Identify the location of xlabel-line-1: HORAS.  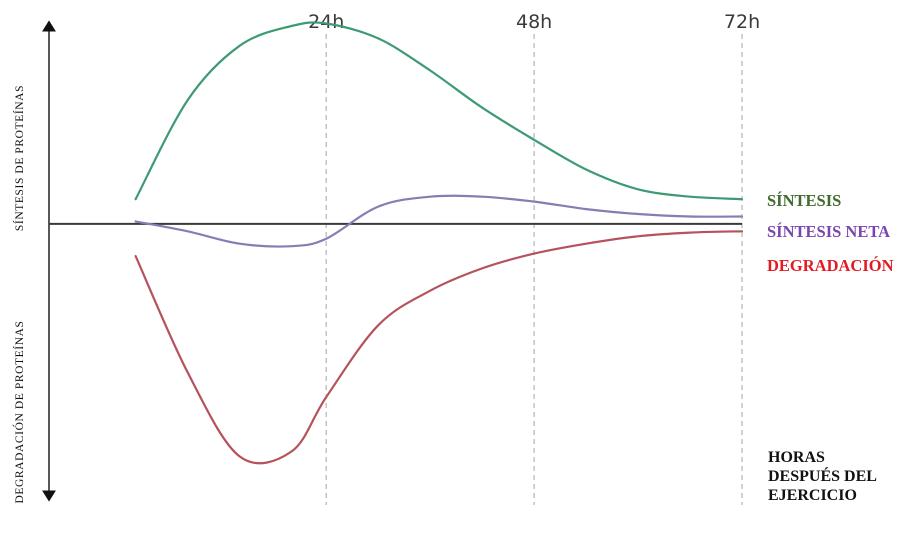
(796, 457).